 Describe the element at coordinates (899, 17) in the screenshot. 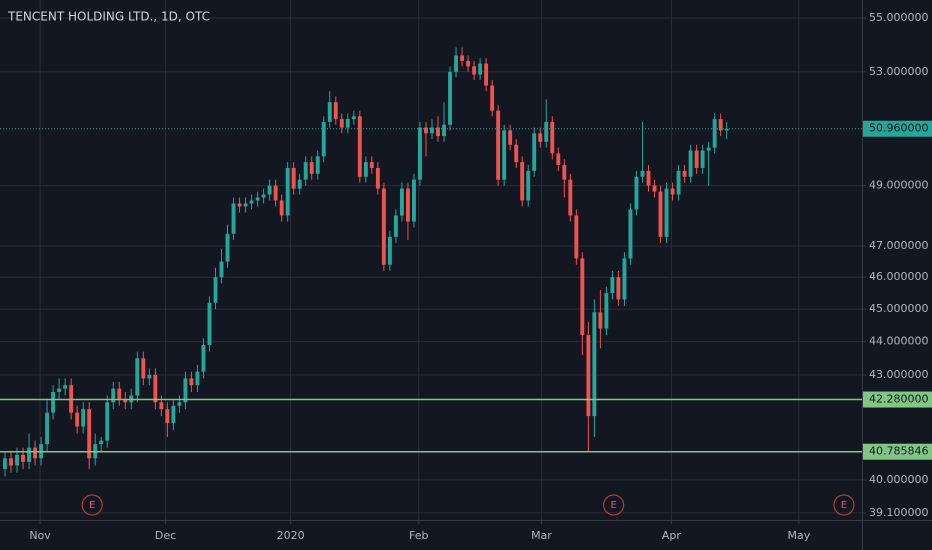

I see `y-tick-label: 55.000000` at that location.